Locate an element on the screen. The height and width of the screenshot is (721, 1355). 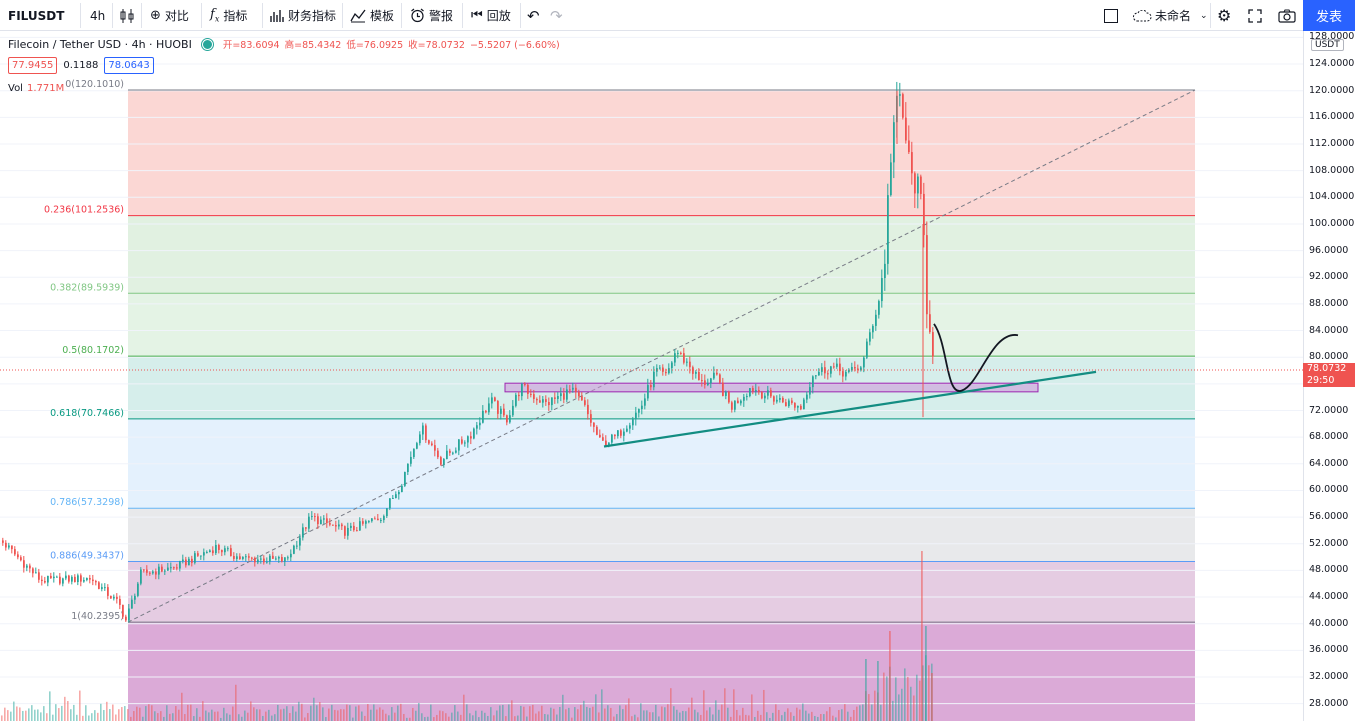
screenshot-button is located at coordinates (1287, 15).